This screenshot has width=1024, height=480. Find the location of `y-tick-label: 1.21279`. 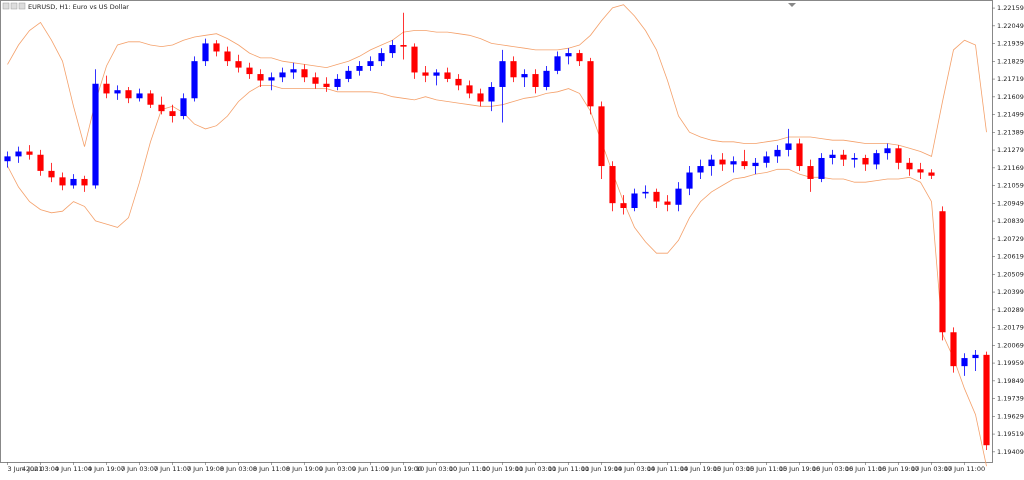

y-tick-label: 1.21279 is located at coordinates (1010, 150).